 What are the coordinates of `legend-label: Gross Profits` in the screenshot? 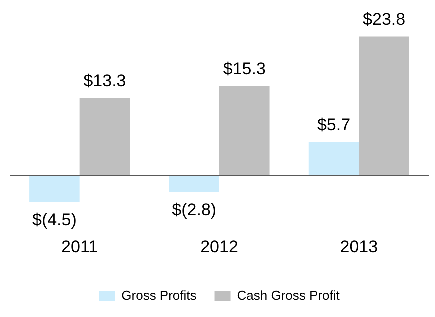 It's located at (160, 296).